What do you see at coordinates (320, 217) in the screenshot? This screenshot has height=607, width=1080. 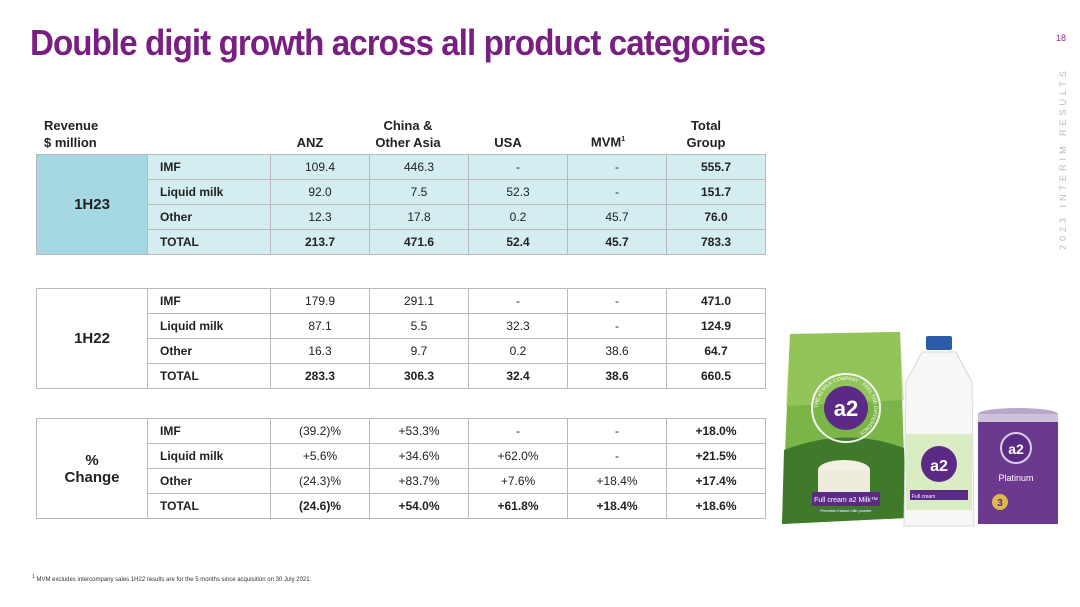 I see `anz-cell: 12.3` at bounding box center [320, 217].